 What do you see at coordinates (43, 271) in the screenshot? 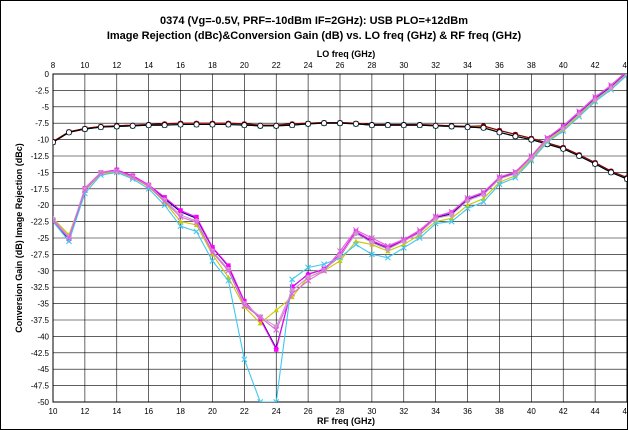
I see `y-tick-label: -30` at bounding box center [43, 271].